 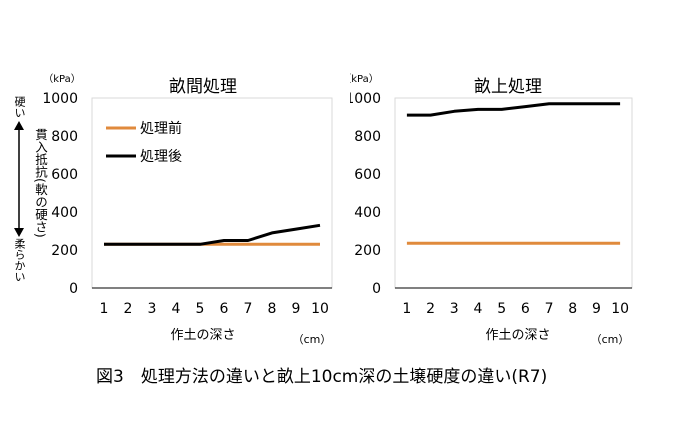 I want to click on y-axis-note: 硬い 貫入抵抗(軟の硬さ) 柔らかい, so click(x=32, y=196).